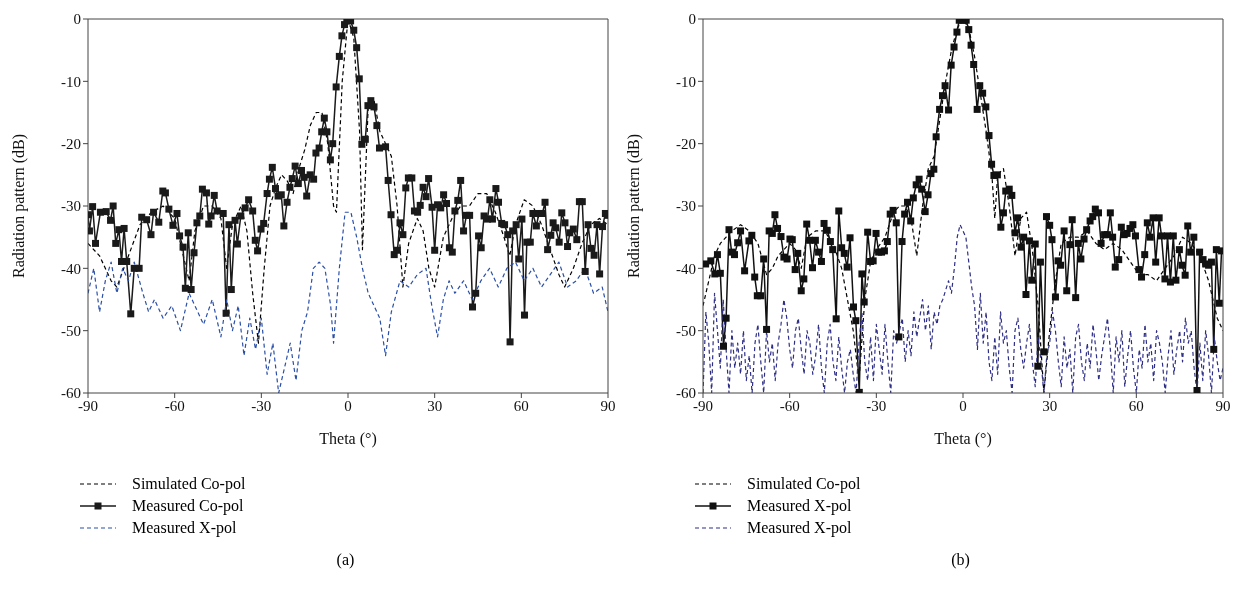 The height and width of the screenshot is (603, 1246). What do you see at coordinates (188, 506) in the screenshot?
I see `legend-label: Measured Co-pol` at bounding box center [188, 506].